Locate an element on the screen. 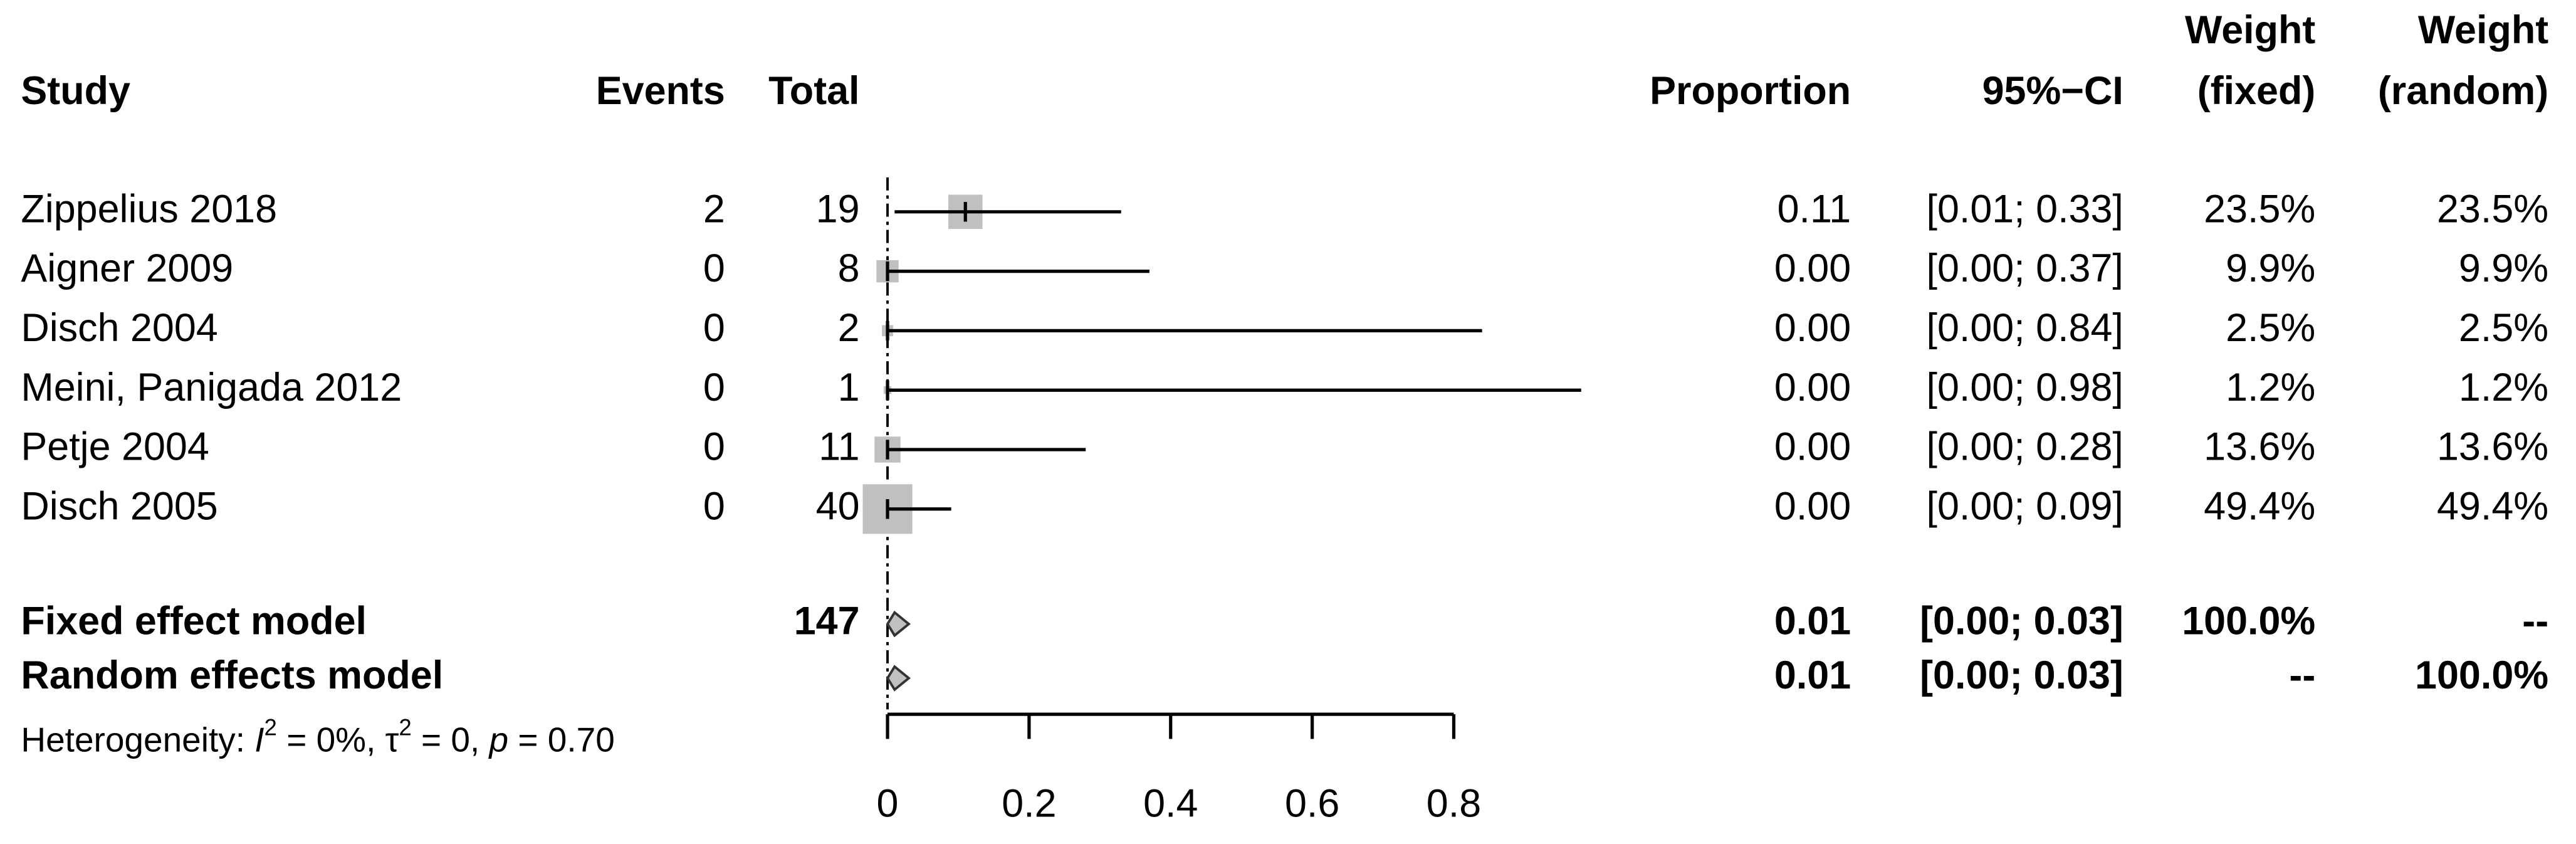  total: 40 is located at coordinates (838, 506).